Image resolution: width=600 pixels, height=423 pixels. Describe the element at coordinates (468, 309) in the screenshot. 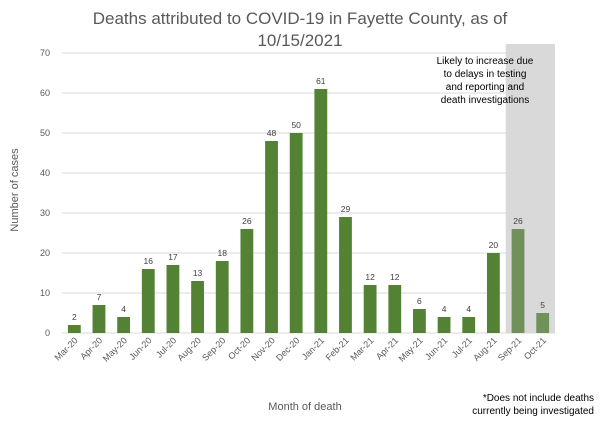

I see `data-label-Jul-21: 4` at that location.